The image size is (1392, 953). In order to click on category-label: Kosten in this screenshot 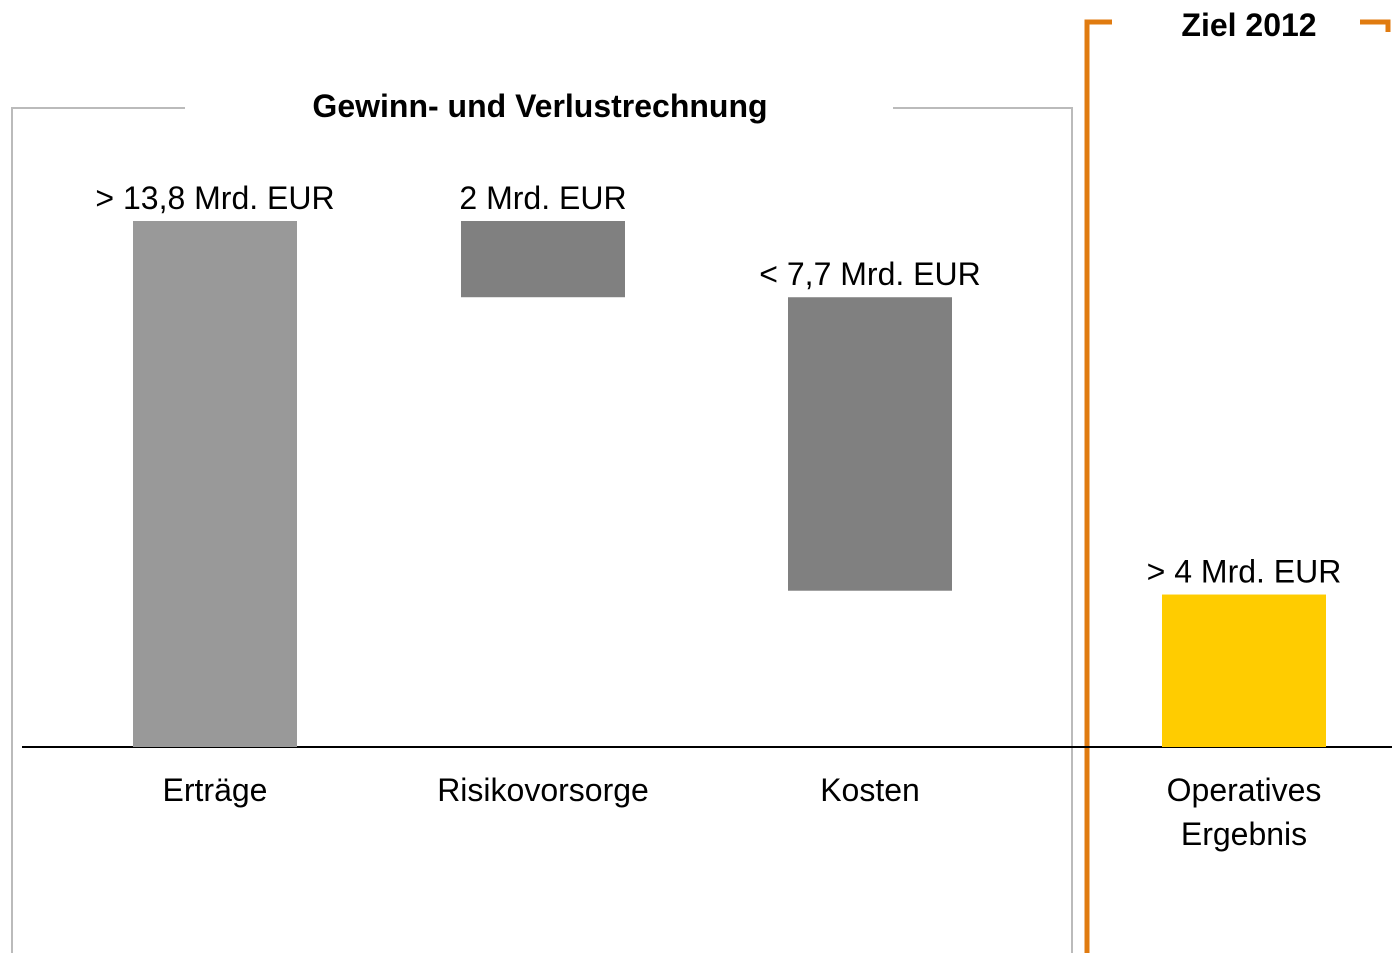, I will do `click(870, 790)`.